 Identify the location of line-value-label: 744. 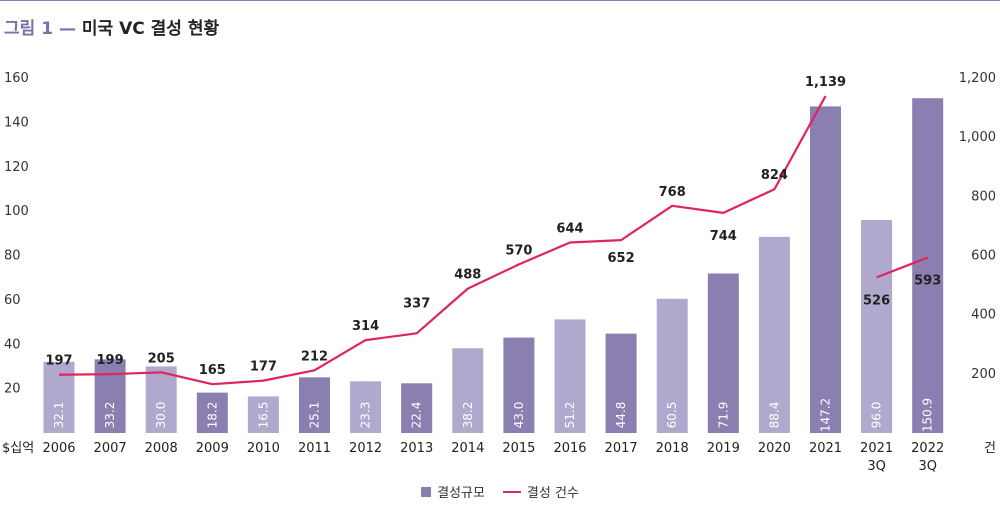
(723, 236).